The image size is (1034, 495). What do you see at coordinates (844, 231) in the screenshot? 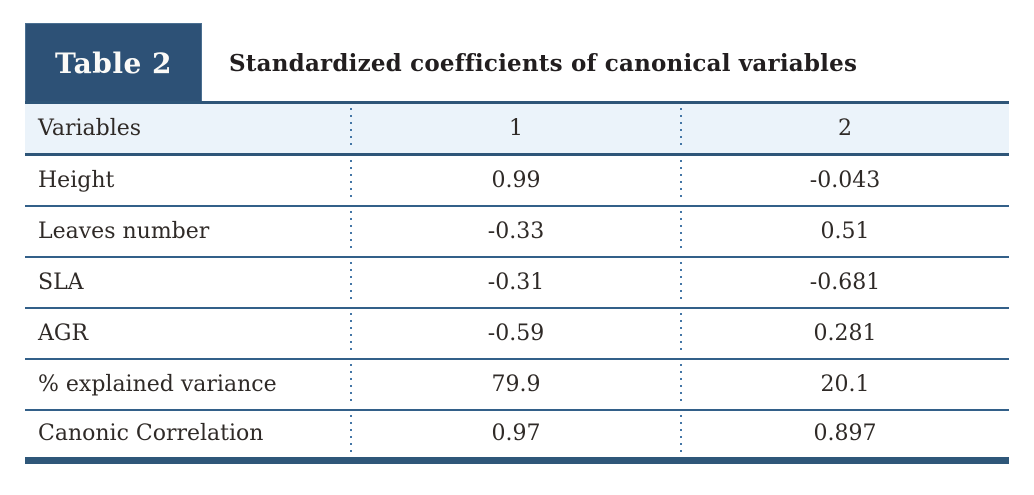
I see `cell-value: 0.51` at bounding box center [844, 231].